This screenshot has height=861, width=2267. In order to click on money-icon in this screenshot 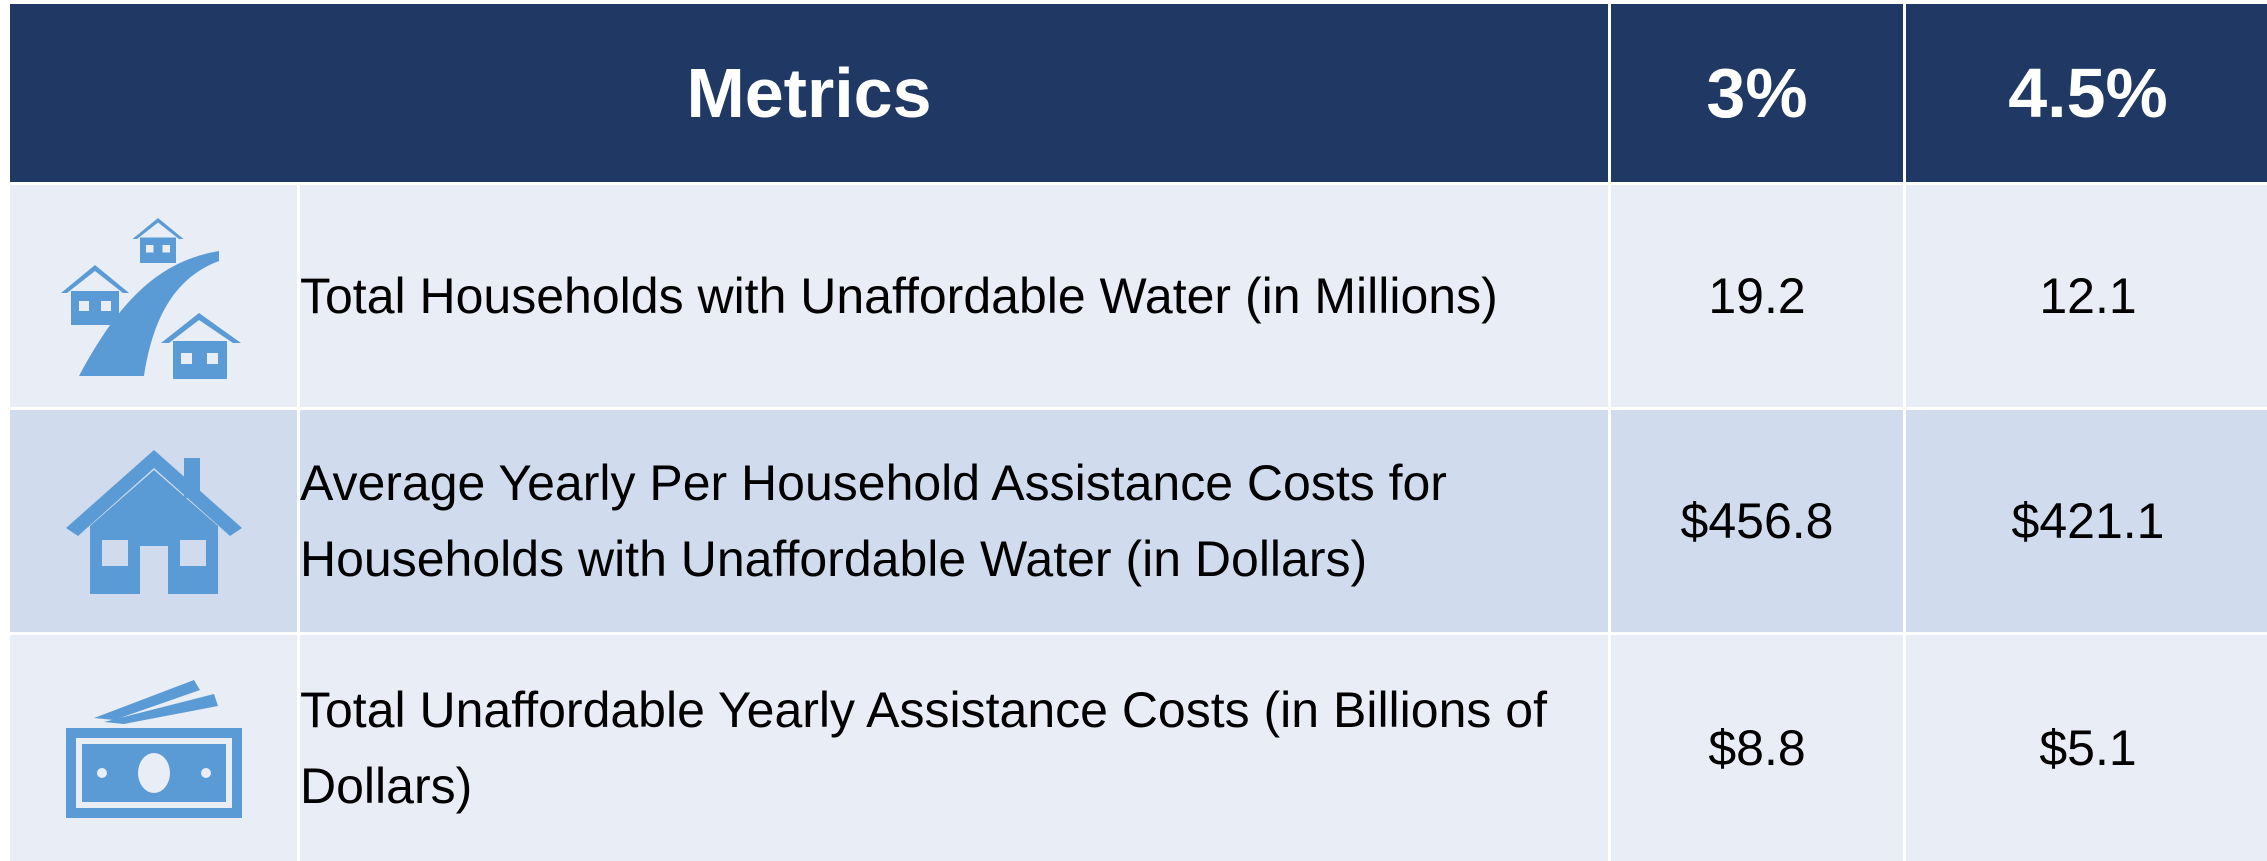, I will do `click(153, 749)`.